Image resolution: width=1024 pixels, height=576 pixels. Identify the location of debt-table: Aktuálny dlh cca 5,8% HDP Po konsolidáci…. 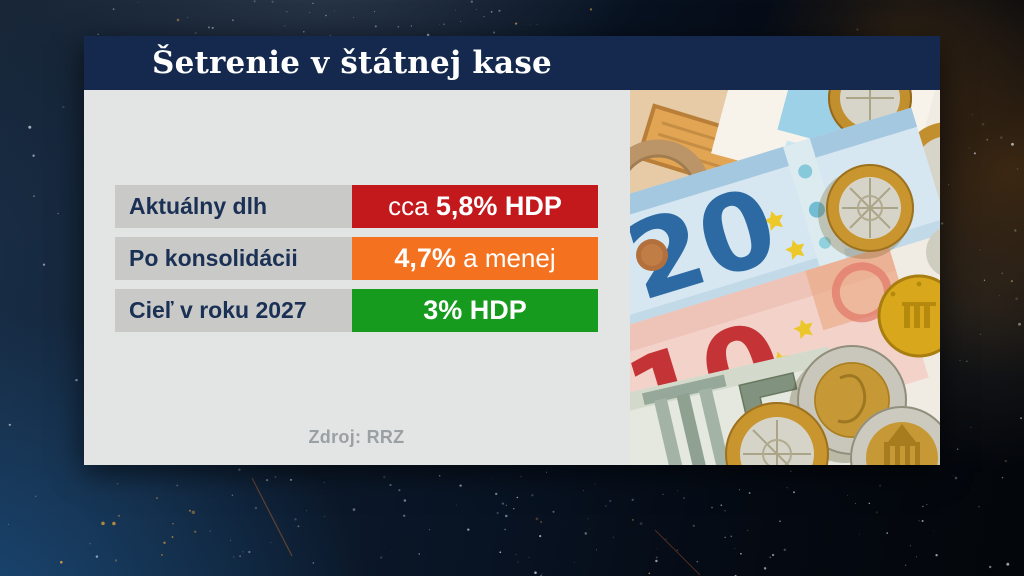
(356, 263).